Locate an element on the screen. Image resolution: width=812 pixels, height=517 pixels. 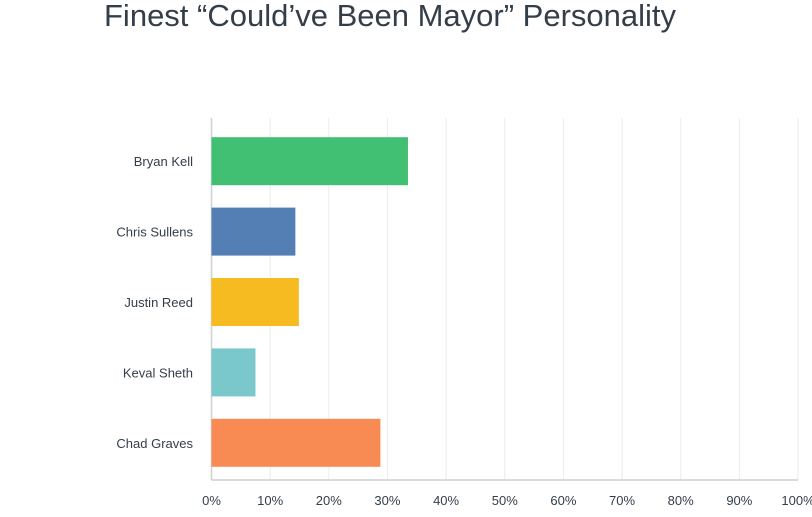
x-tick-label: 0% is located at coordinates (211, 500).